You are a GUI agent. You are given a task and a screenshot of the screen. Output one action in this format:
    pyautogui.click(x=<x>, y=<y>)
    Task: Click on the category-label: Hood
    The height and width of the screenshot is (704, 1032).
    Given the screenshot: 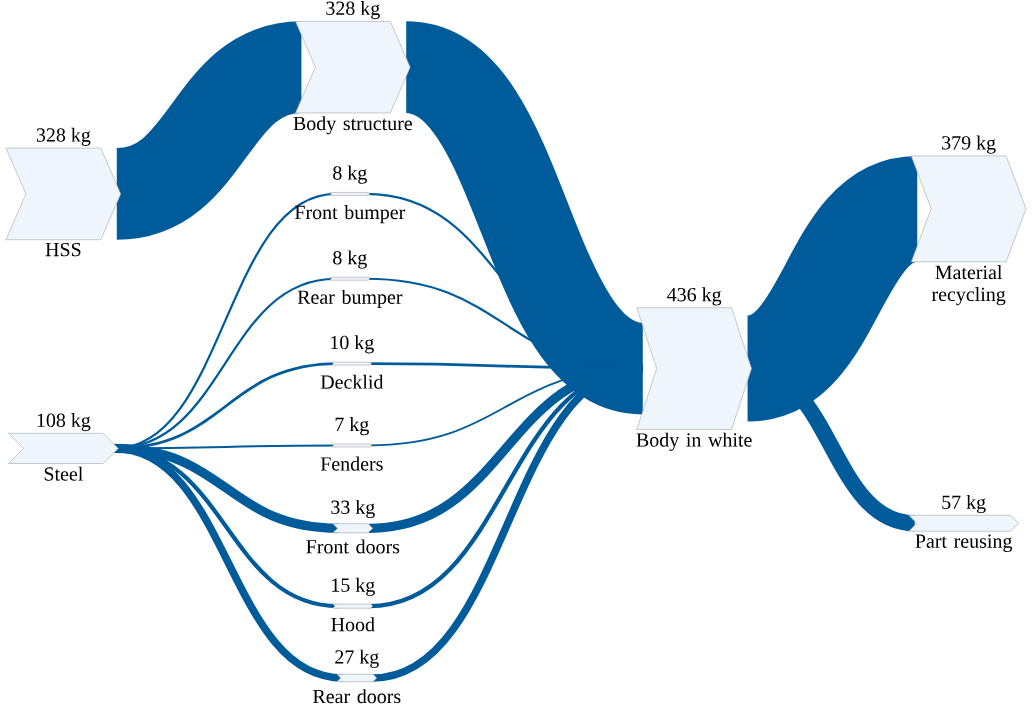 What is the action you would take?
    pyautogui.click(x=353, y=624)
    